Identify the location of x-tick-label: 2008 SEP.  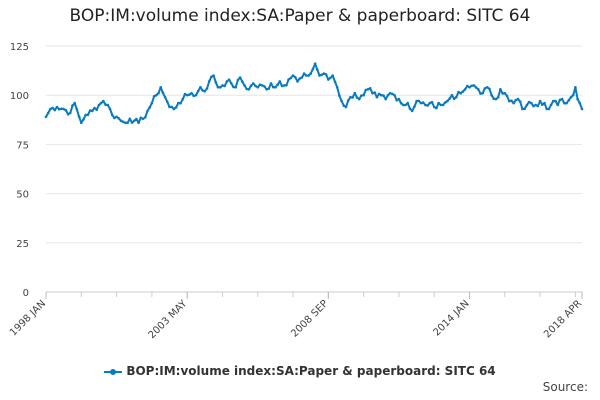
(309, 318).